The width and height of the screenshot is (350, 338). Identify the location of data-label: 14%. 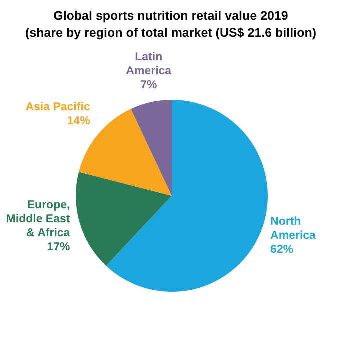
(78, 121).